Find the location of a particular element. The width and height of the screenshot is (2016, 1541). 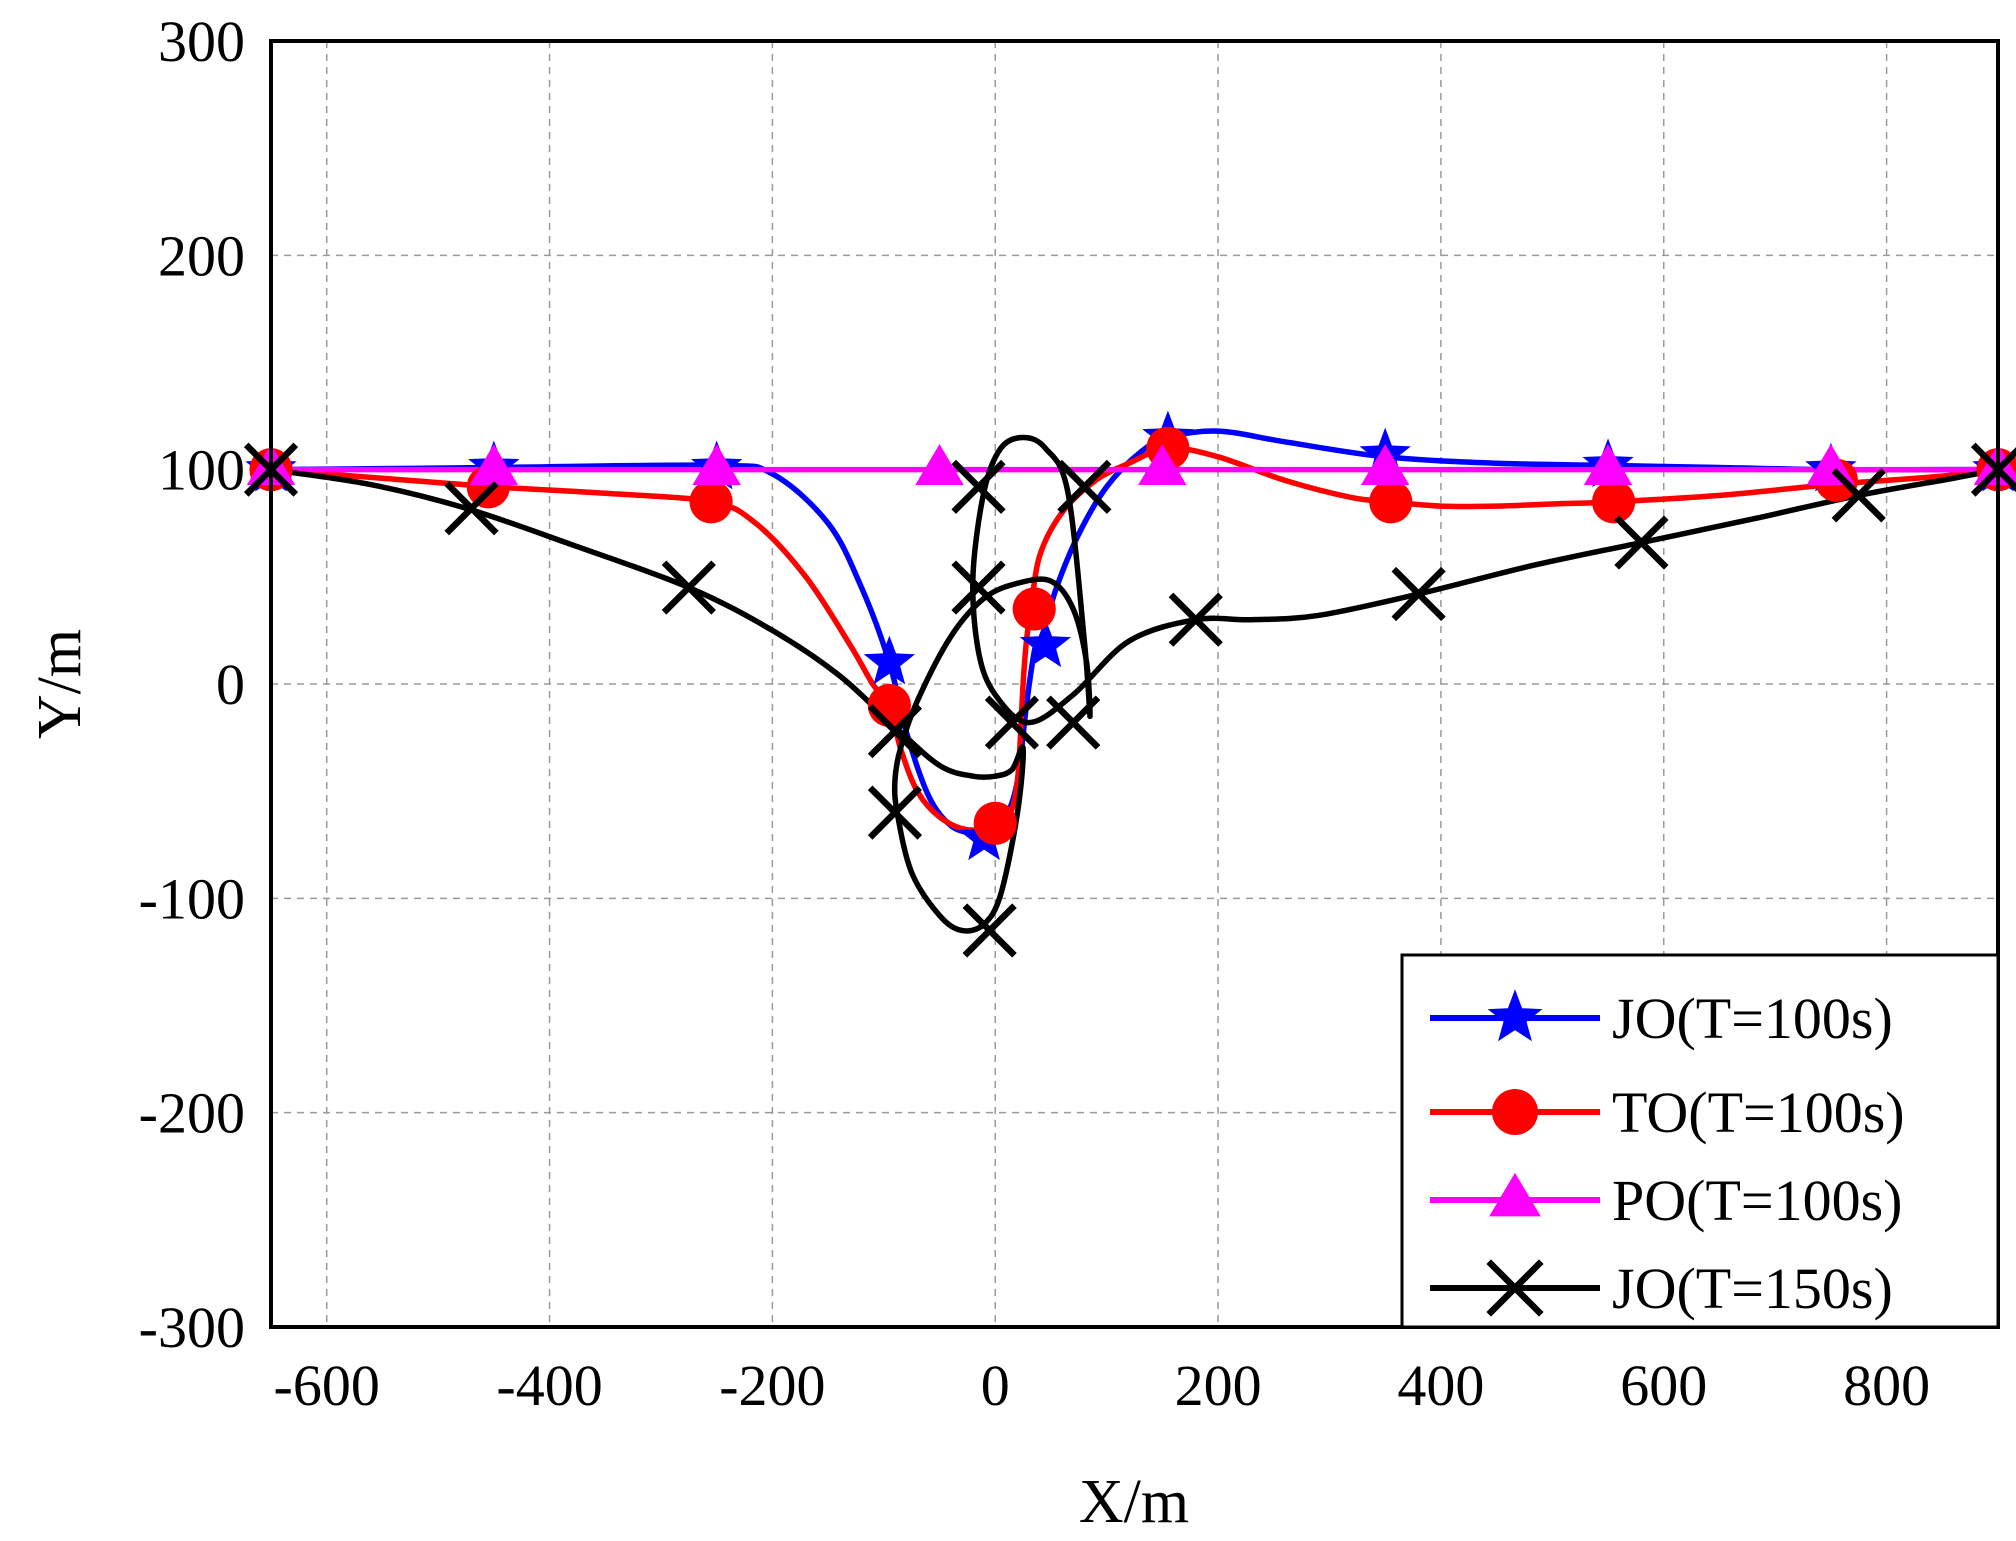

legend-item: PO(T=100s) is located at coordinates (1666, 1200).